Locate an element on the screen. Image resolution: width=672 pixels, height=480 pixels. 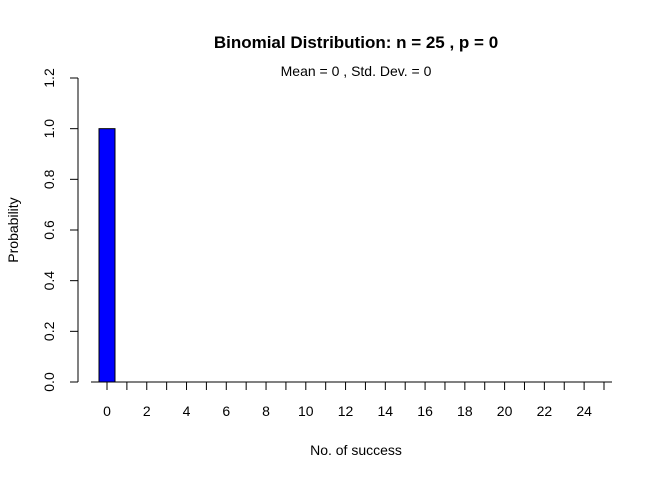
y-tick-label: 0.6 is located at coordinates (49, 230).